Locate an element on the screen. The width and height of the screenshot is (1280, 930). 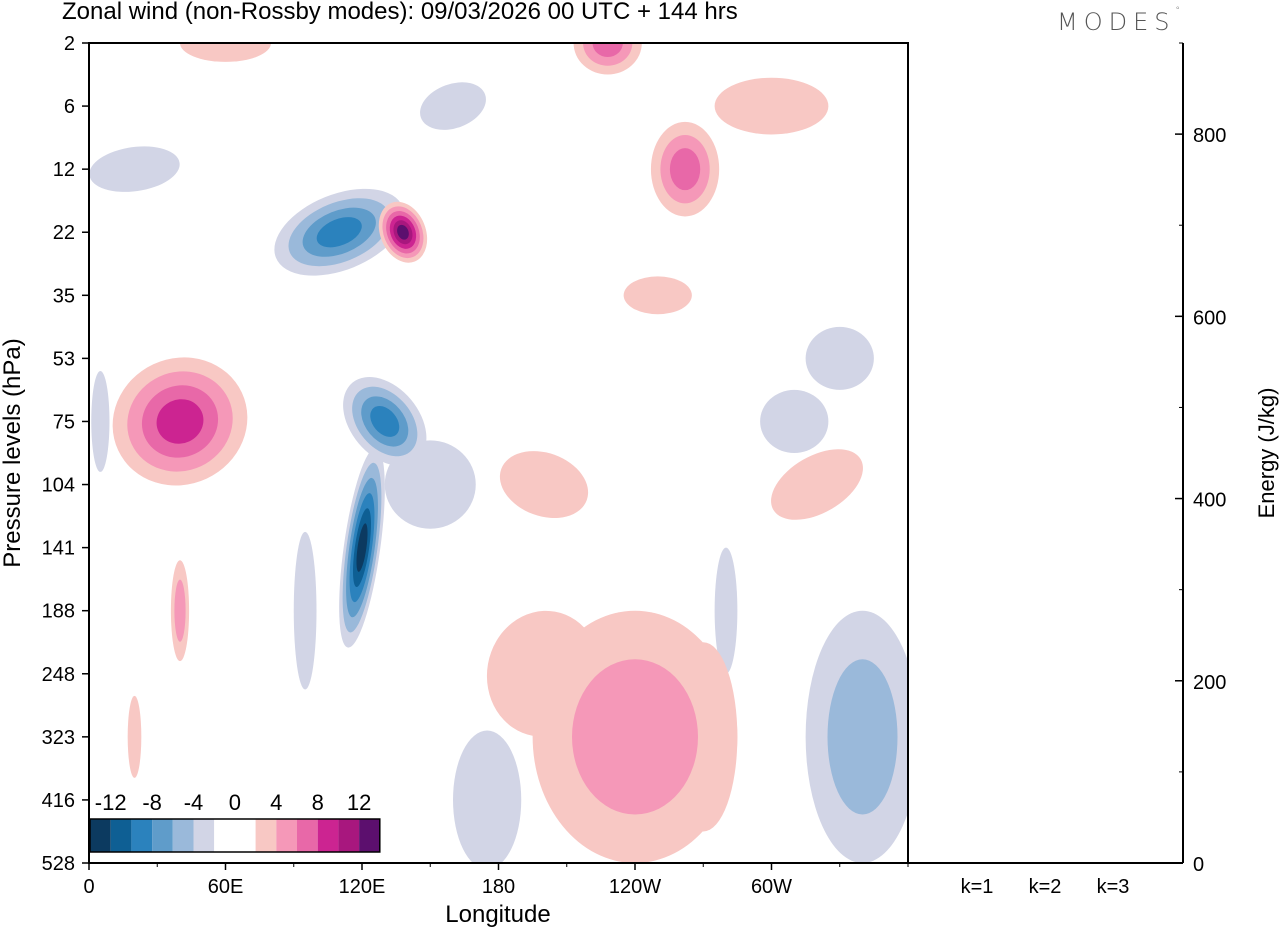
energy-bar-label: k=2 is located at coordinates (1045, 887).